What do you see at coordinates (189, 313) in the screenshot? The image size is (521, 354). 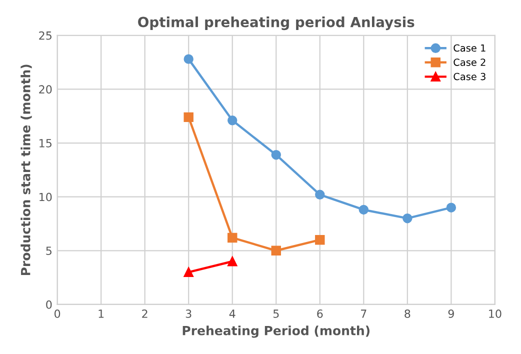 I see `x-tick-label: 3` at bounding box center [189, 313].